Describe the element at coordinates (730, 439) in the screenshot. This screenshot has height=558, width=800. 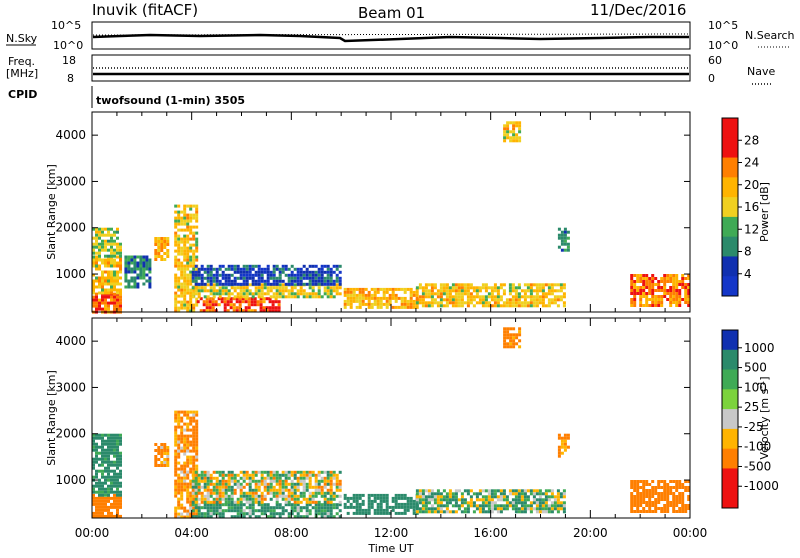
I see `velocity-cbar-swatch` at that location.